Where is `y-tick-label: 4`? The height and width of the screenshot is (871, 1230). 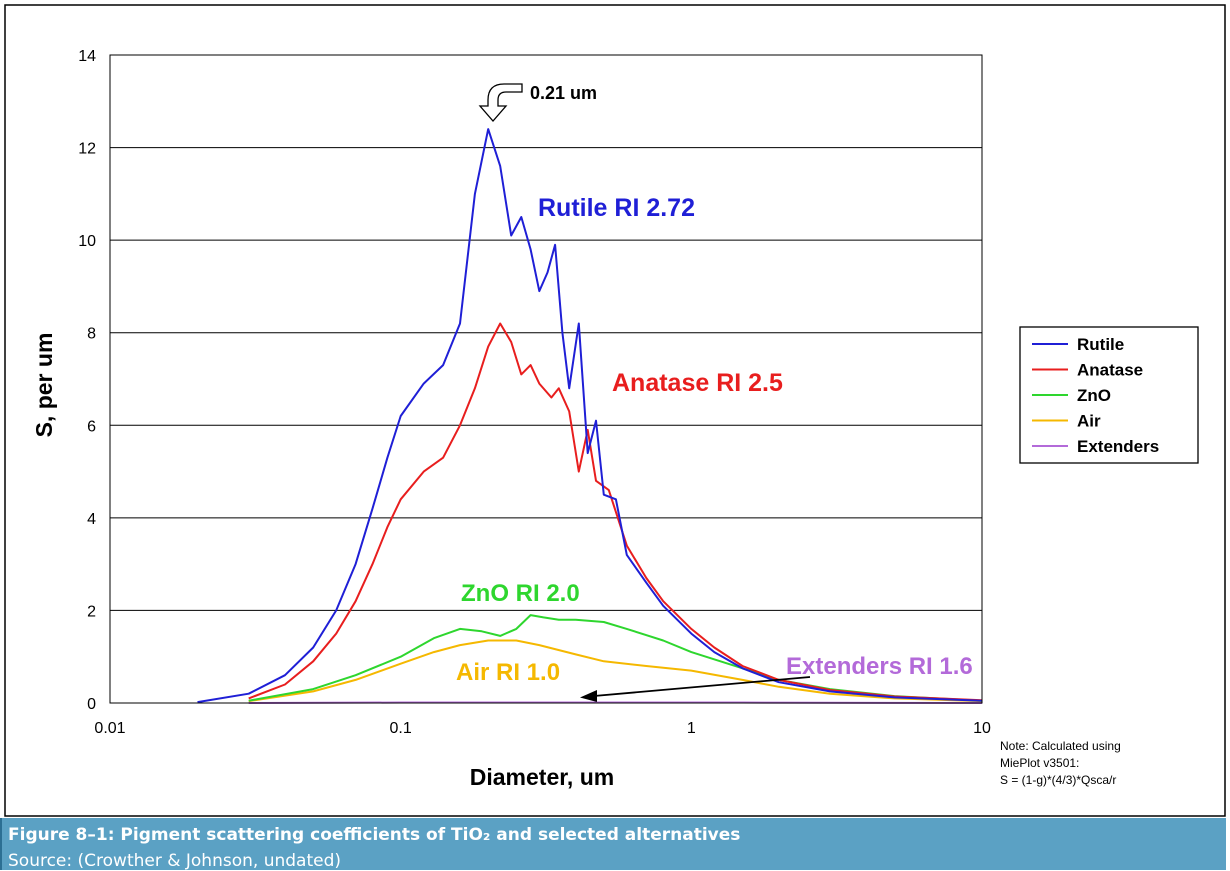 y-tick-label: 4 is located at coordinates (91, 519).